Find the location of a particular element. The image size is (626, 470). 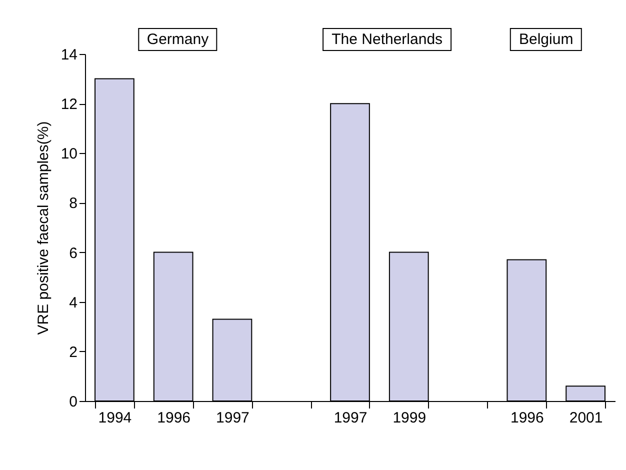

y-tick-label: 6 is located at coordinates (73, 253).